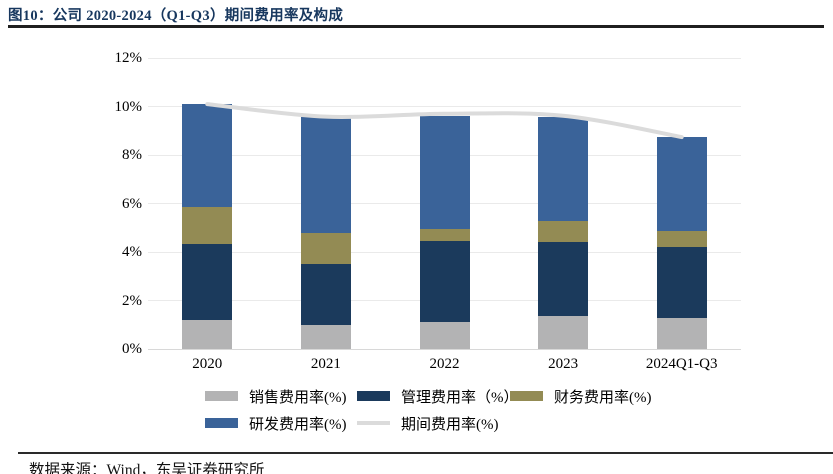 The height and width of the screenshot is (474, 833). I want to click on grid-line-10%, so click(444, 106).